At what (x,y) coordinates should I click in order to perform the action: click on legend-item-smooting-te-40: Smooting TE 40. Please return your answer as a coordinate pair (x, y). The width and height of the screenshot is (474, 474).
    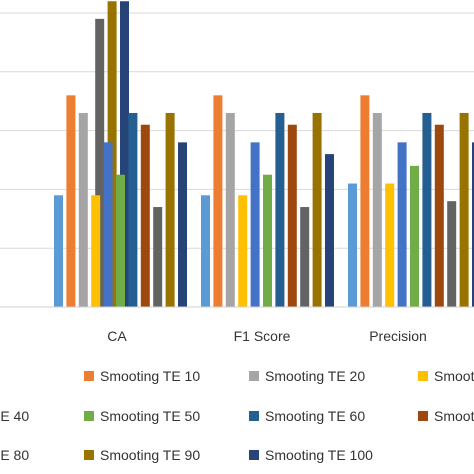
    Looking at the image, I should click on (14, 416).